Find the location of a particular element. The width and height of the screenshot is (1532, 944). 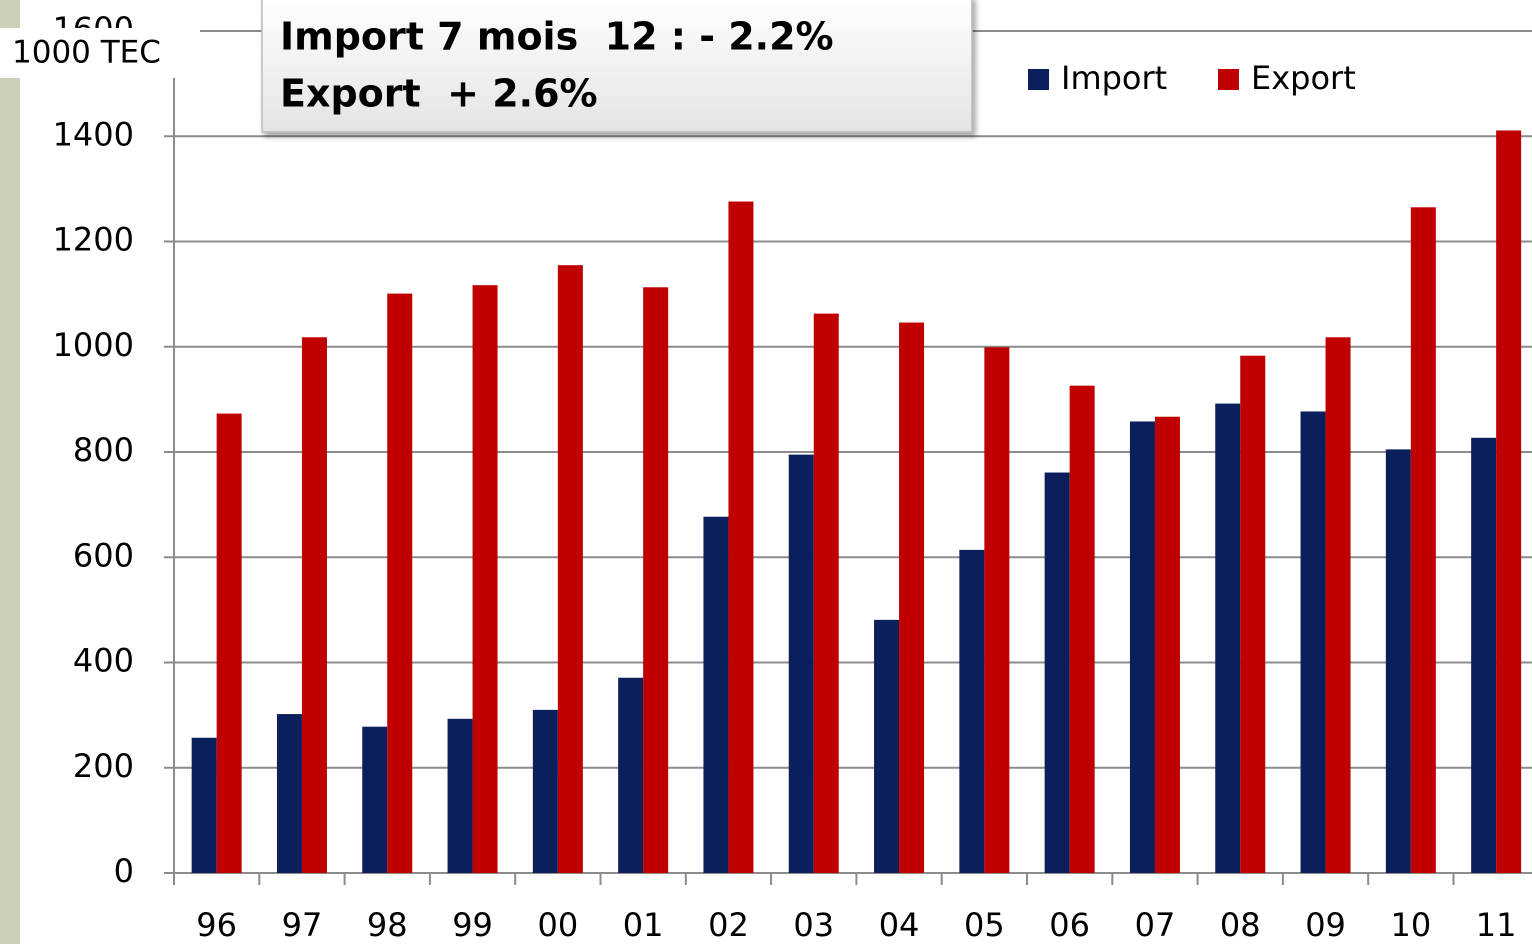

legend-label: Import is located at coordinates (1114, 78).